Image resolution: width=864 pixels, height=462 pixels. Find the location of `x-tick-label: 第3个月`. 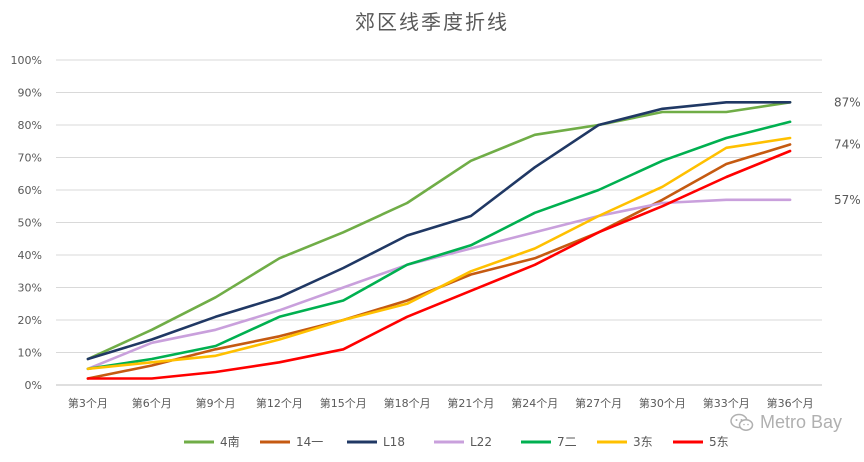

x-tick-label: 第3个月 is located at coordinates (88, 403).